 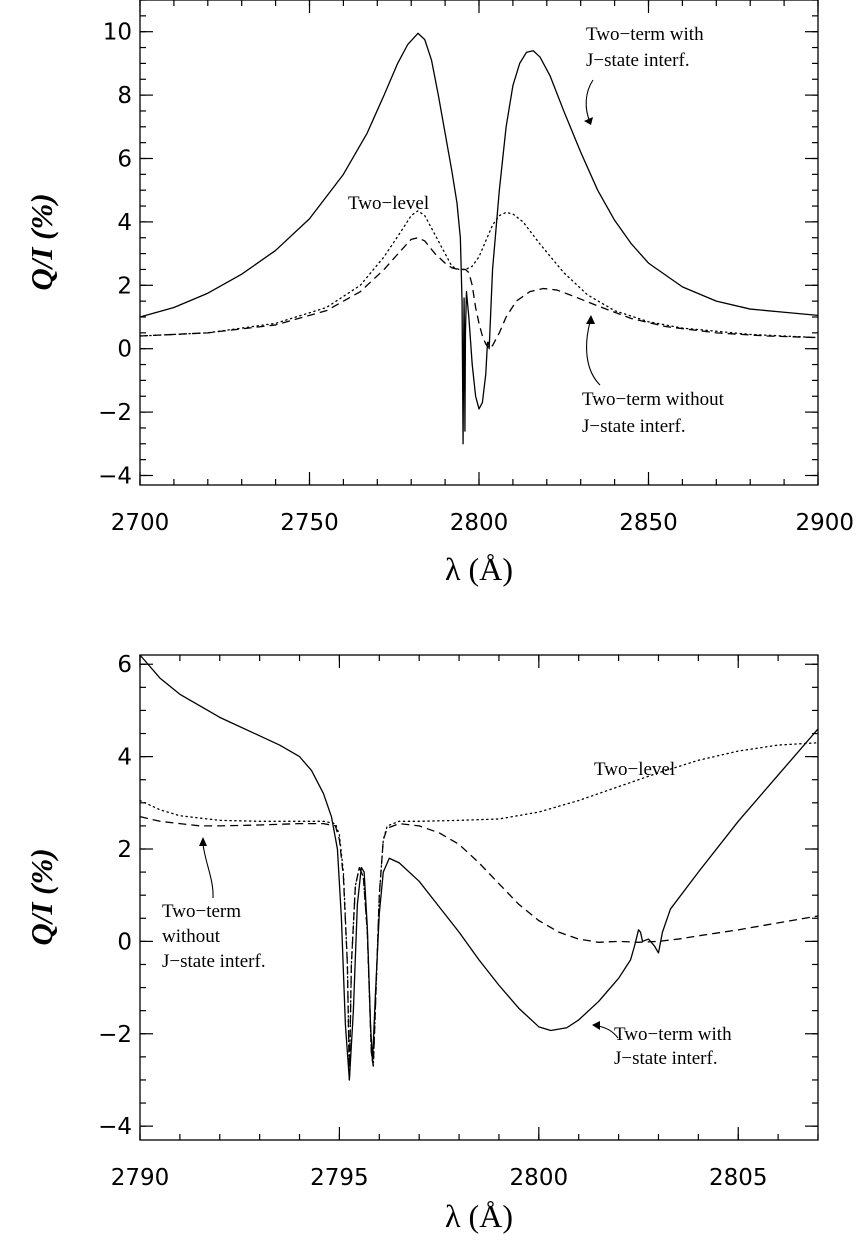 I want to click on top-y-tick-label: −2, so click(x=115, y=413).